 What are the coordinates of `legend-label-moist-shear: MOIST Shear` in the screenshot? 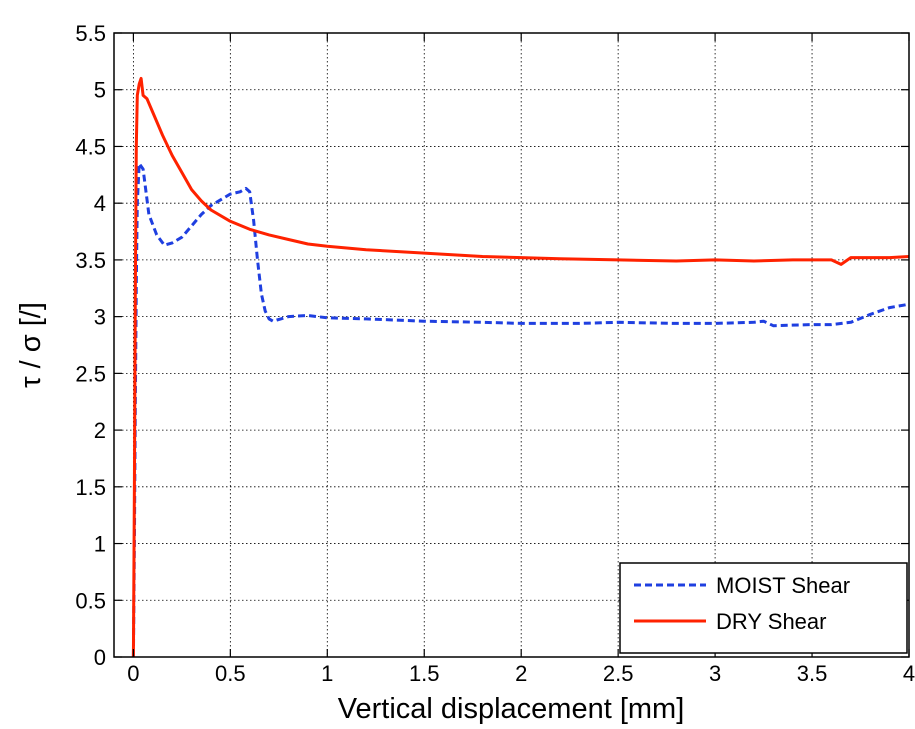 It's located at (783, 585).